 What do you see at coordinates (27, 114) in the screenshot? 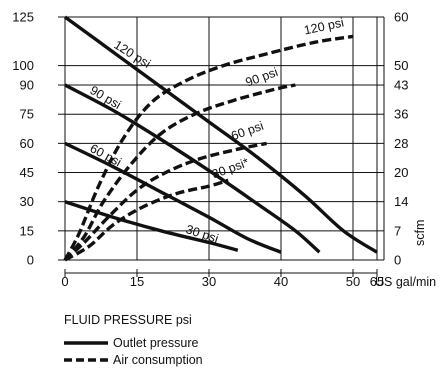
I see `y-tick-label: 75` at bounding box center [27, 114].